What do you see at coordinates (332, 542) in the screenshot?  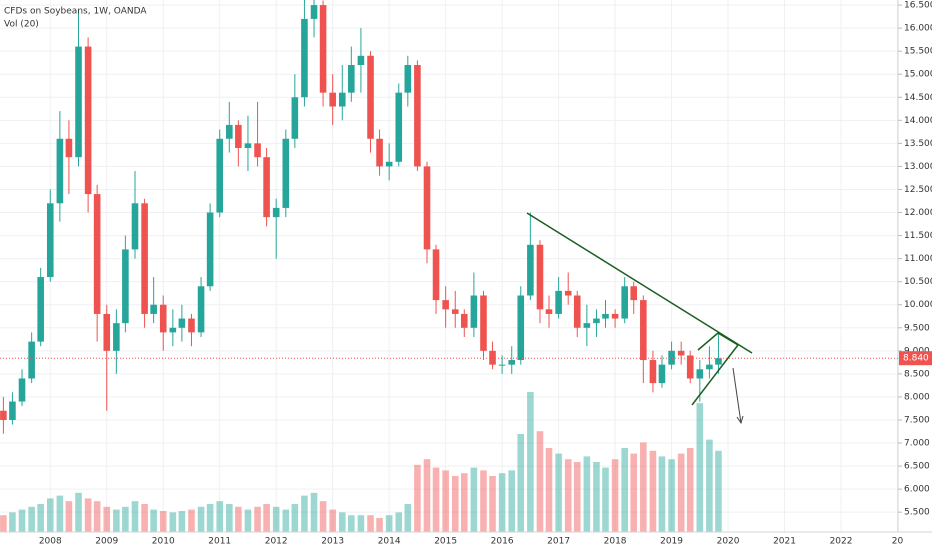 I see `x-tick-label: 2013` at bounding box center [332, 542].